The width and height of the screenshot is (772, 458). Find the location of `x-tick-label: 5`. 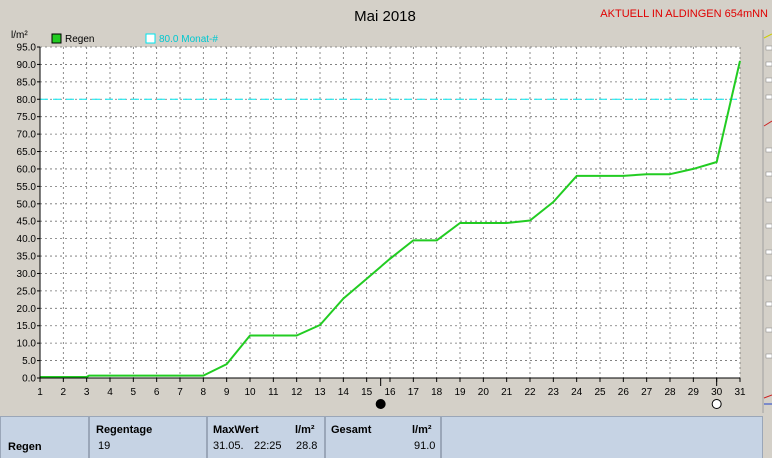

x-tick-label: 5 is located at coordinates (134, 392).